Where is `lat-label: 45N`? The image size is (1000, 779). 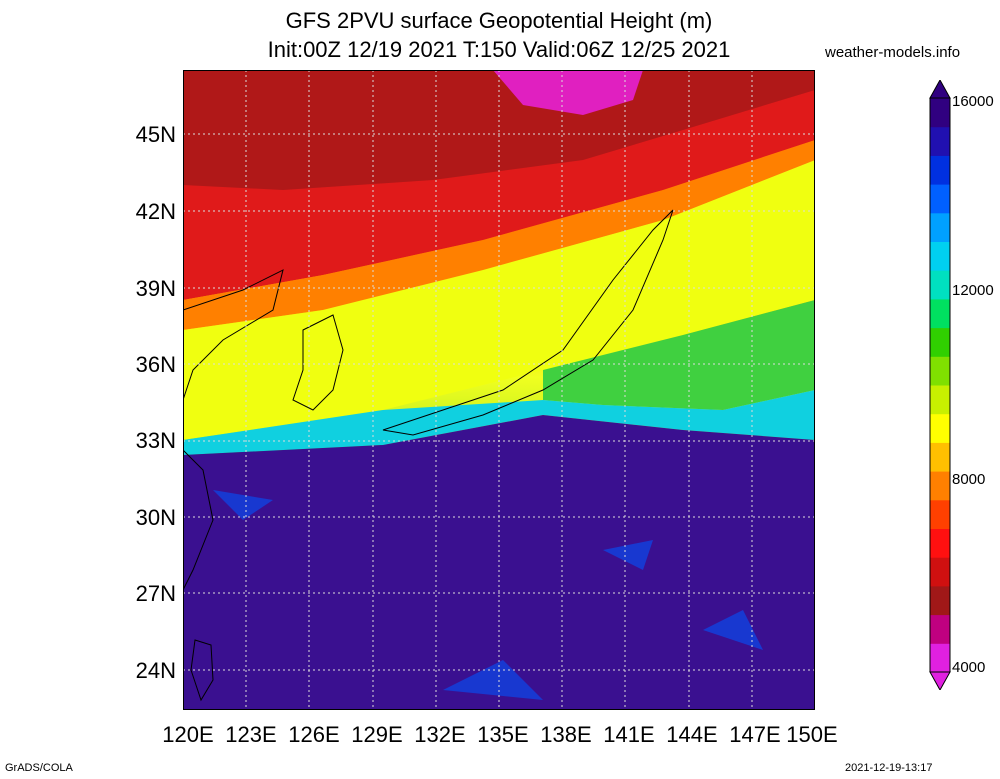 lat-label: 45N is located at coordinates (155, 134).